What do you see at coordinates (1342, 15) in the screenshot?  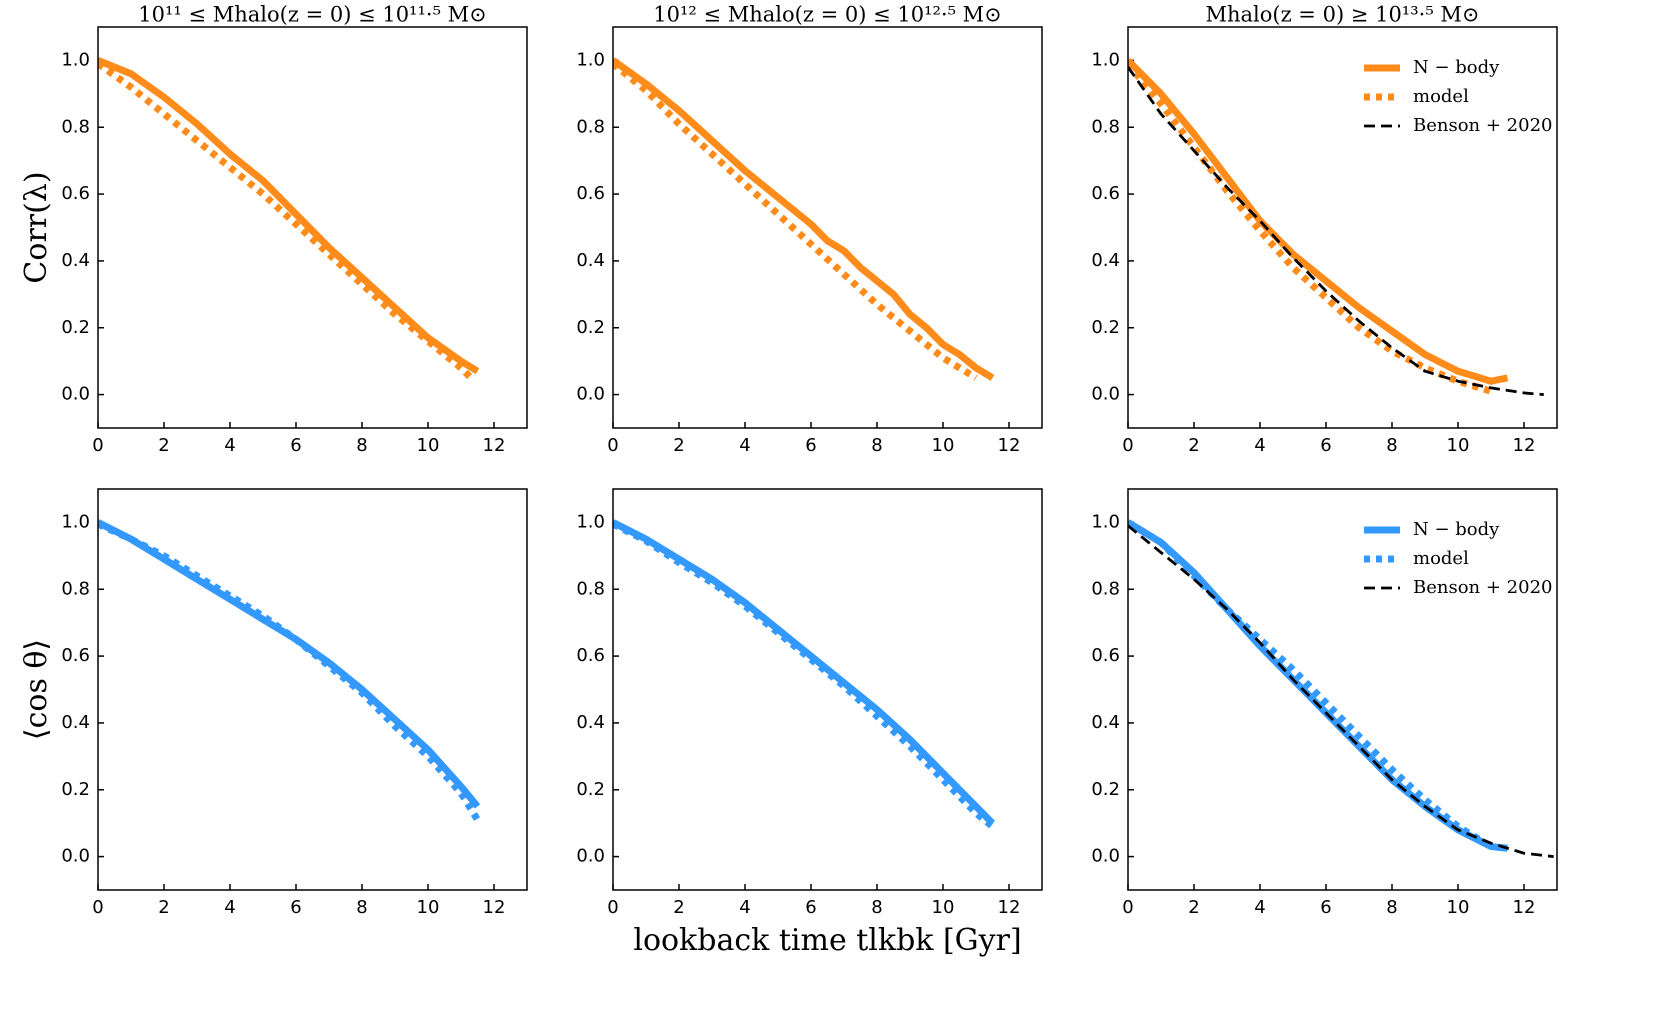 I see `panel-title: Mhalo(z = 0) ≥ 10¹³·⁵ M⊙` at bounding box center [1342, 15].